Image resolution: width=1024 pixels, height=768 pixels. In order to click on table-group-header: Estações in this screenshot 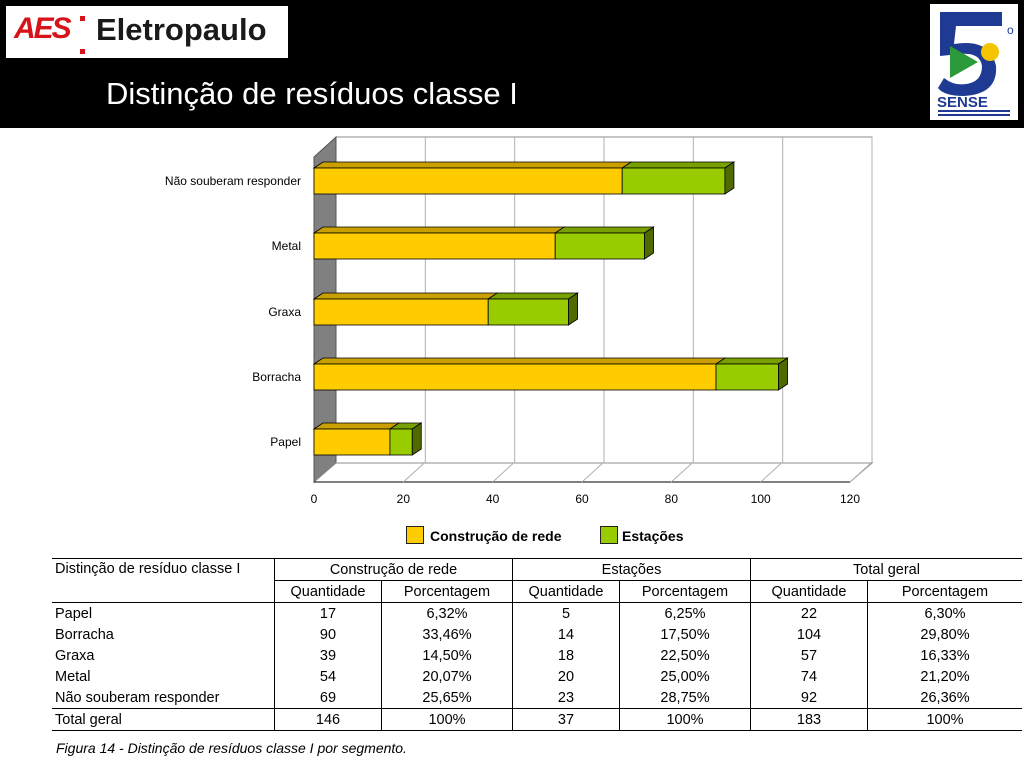, I will do `click(631, 569)`.